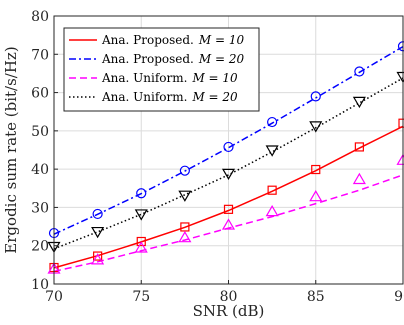  I want to click on y-tick-label: 10, so click(40, 285).